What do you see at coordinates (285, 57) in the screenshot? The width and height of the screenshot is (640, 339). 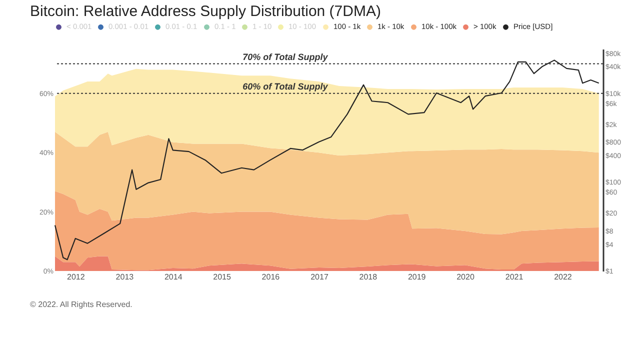 I see `ref-line-label: 70% of Total Supply` at bounding box center [285, 57].